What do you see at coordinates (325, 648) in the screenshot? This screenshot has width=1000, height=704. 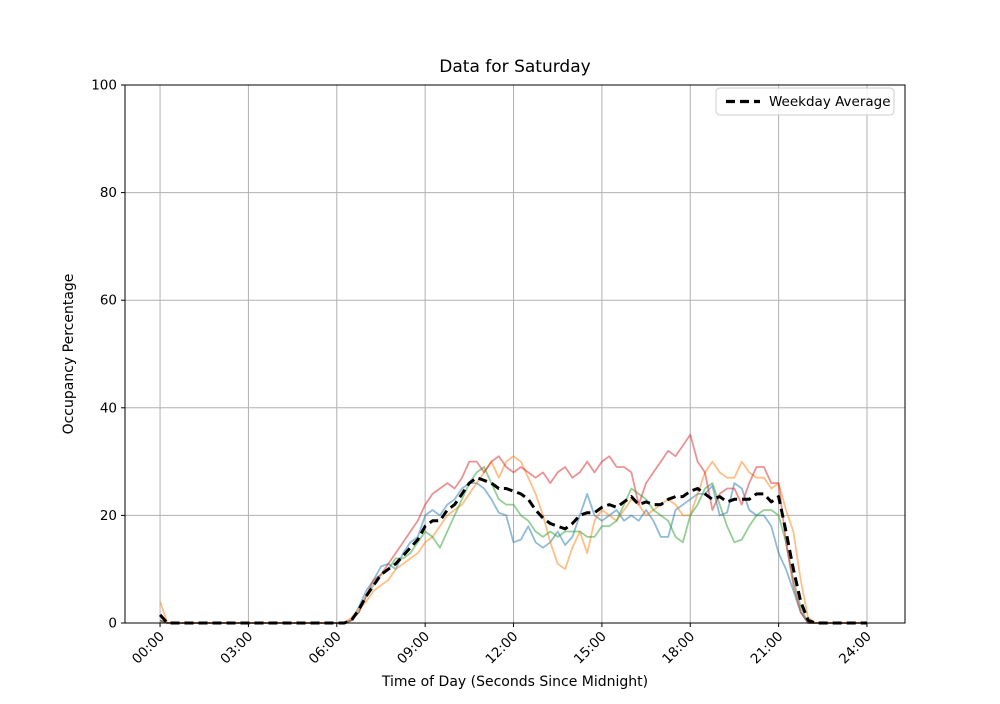 I see `x-tick-label: 06:00` at bounding box center [325, 648].